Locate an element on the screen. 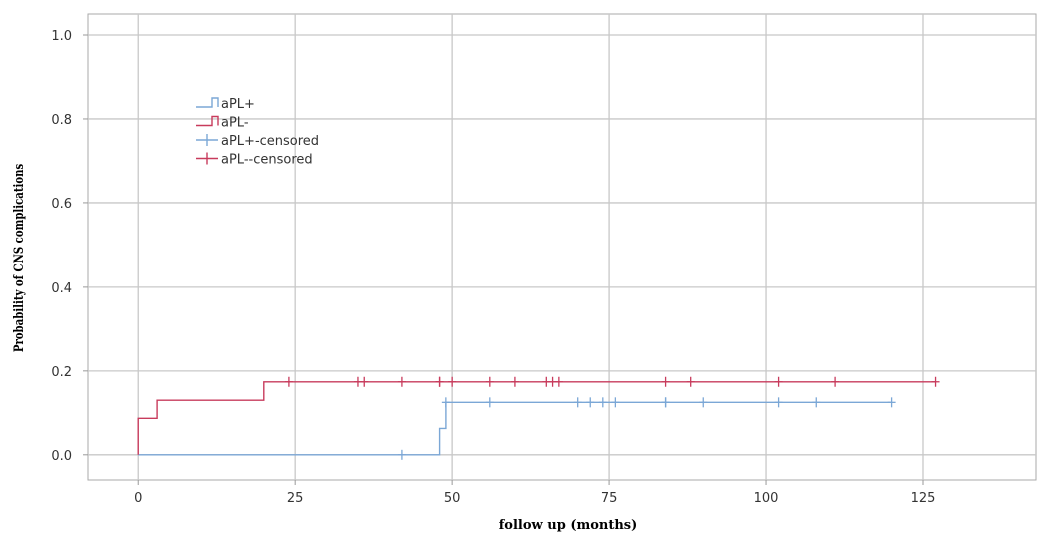 The image size is (1050, 537). y-tick-label: 0.2 is located at coordinates (61, 372).